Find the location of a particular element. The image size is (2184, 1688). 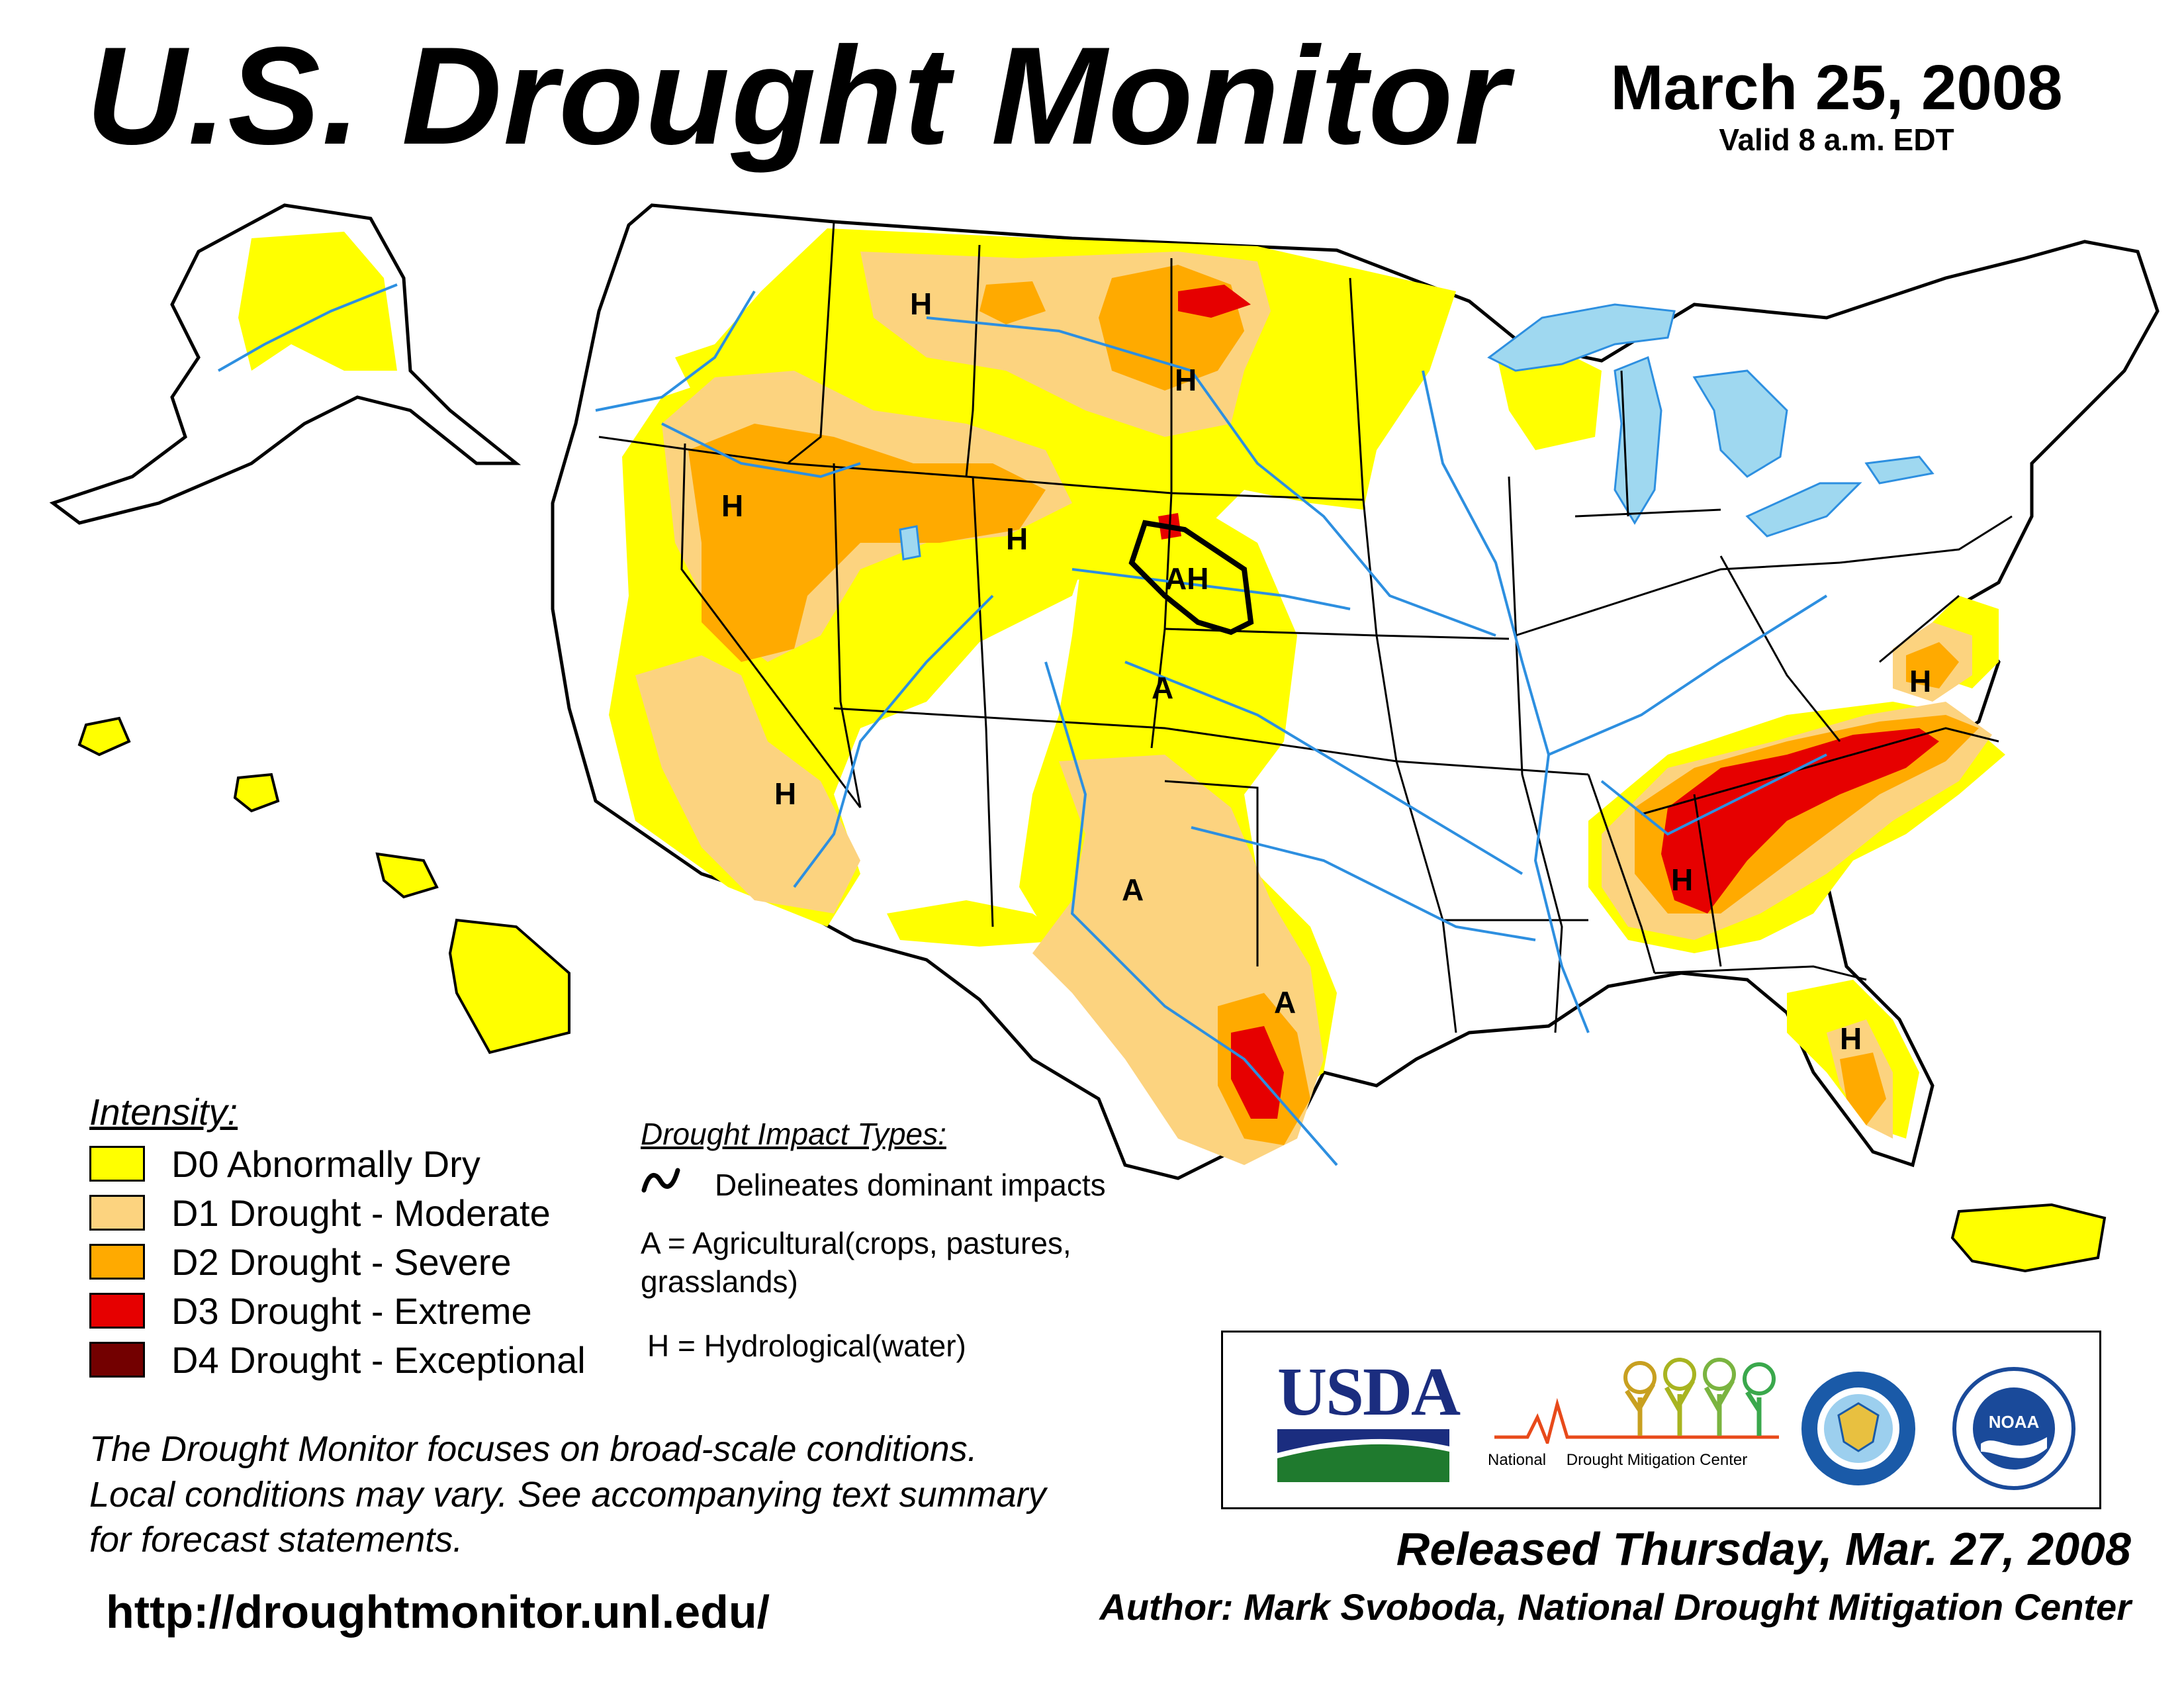

hawaii-oahu is located at coordinates (256, 793).